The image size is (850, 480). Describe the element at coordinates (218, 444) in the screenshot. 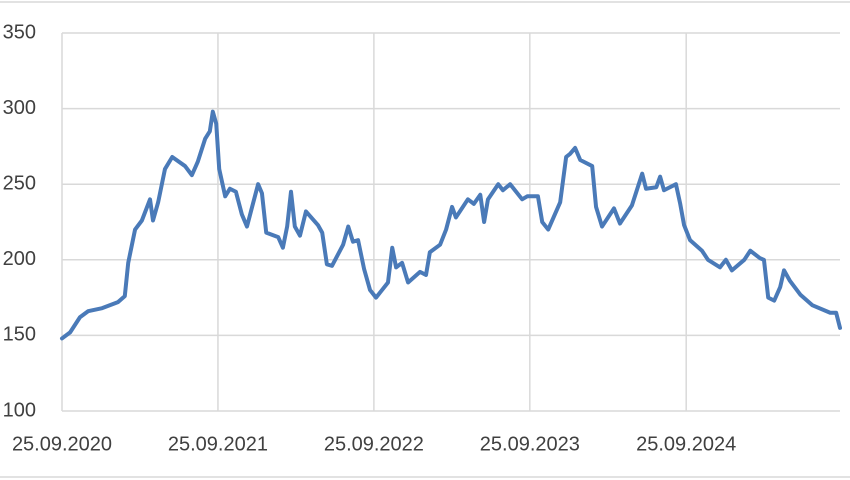

I see `x-tick-label: 25.09.2021` at that location.